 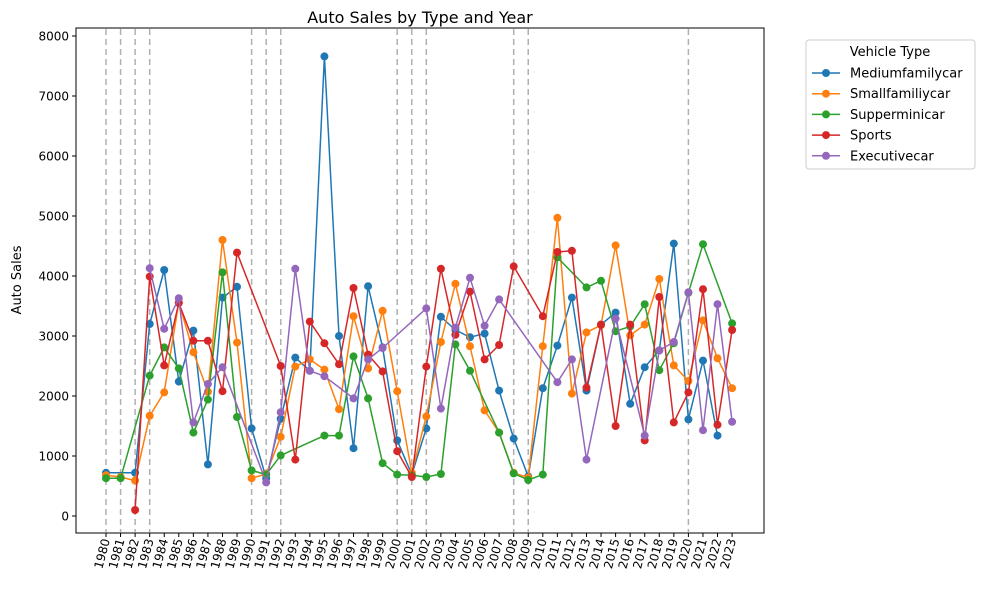 I want to click on y-axis-label: Auto Sales, so click(x=17, y=279).